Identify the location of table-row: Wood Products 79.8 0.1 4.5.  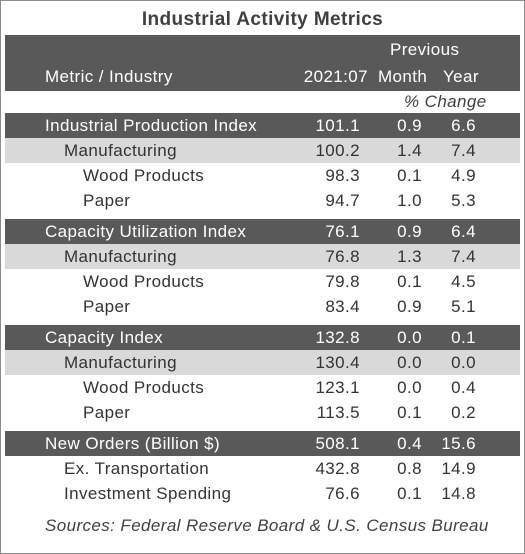
(262, 281).